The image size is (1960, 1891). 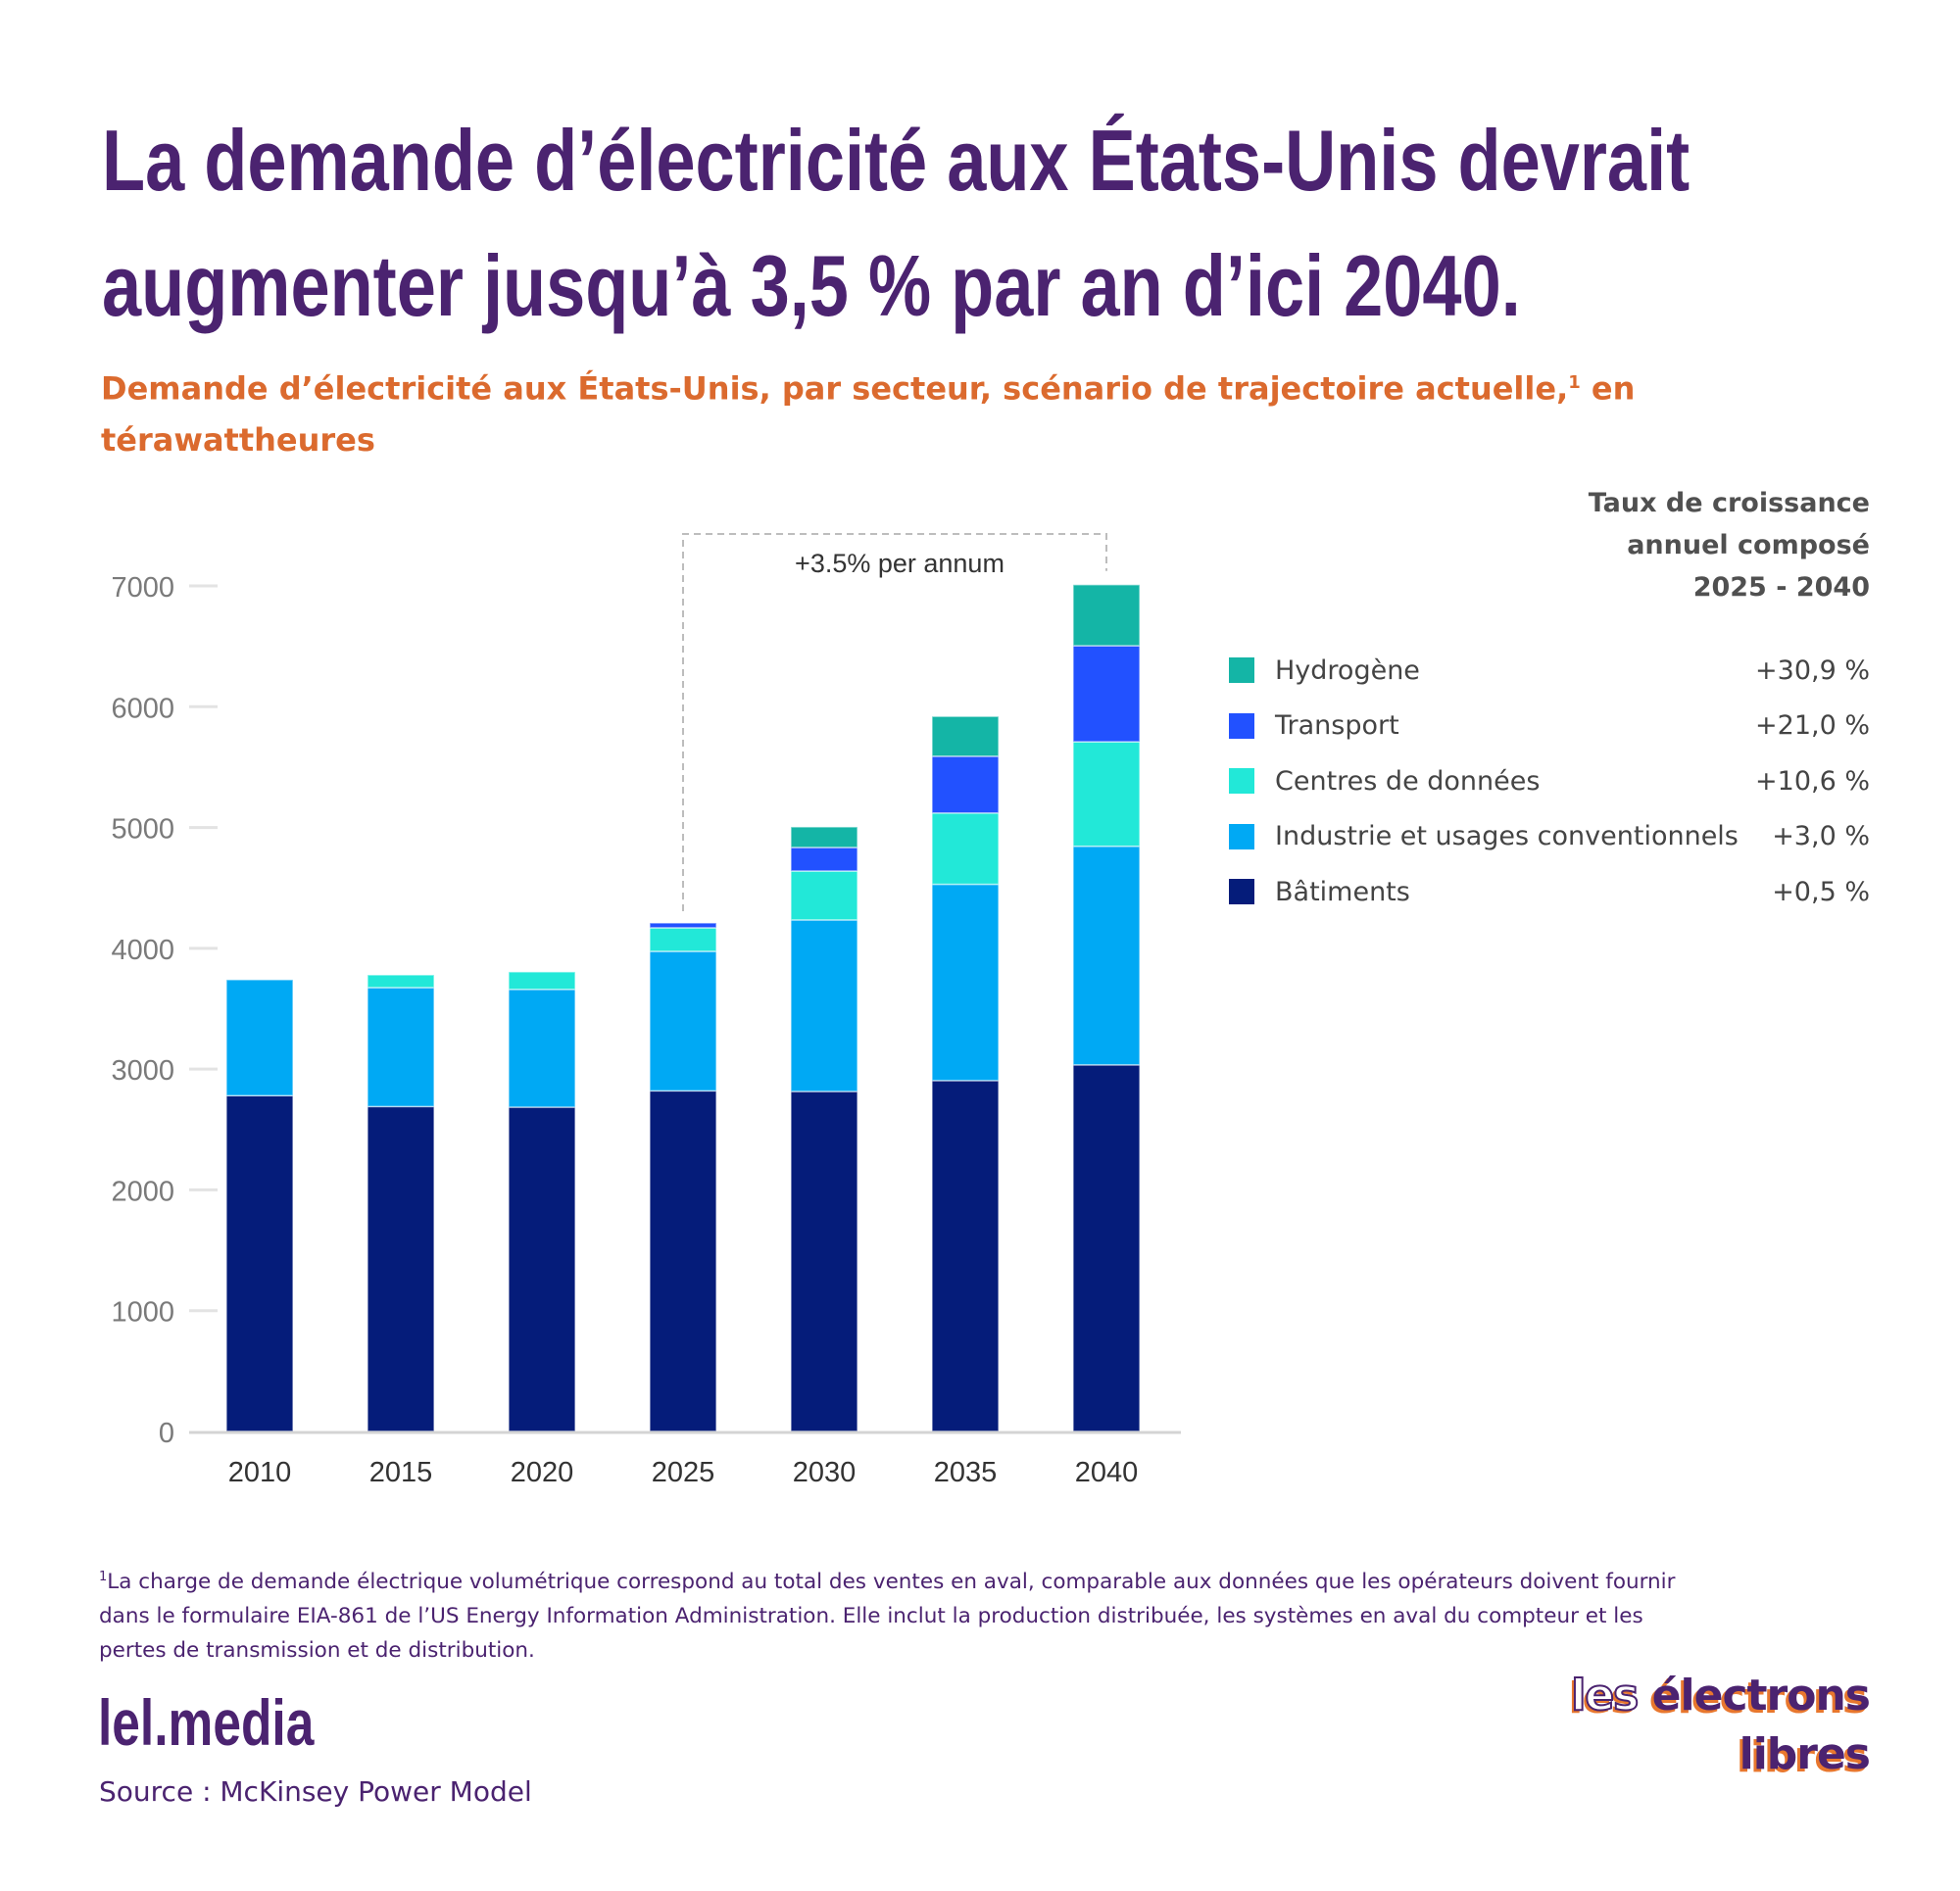 I want to click on x-tick-label: 2020, so click(x=542, y=1472).